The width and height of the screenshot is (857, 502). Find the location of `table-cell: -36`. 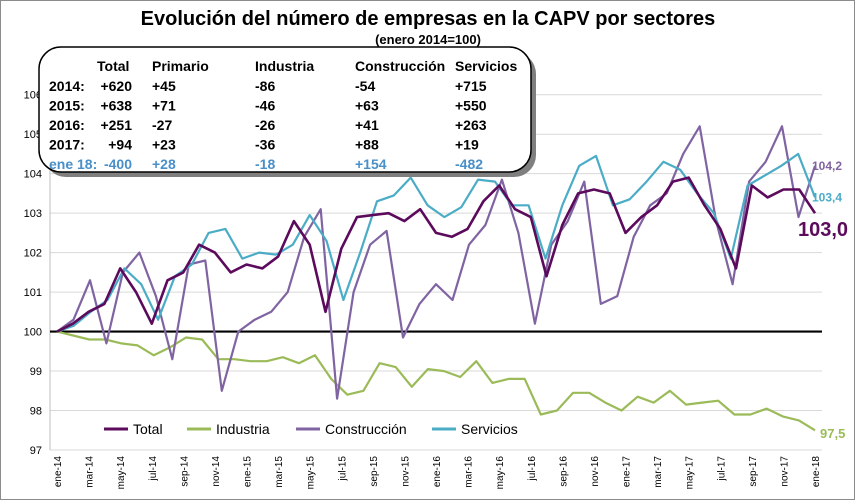

table-cell: -36 is located at coordinates (265, 145).